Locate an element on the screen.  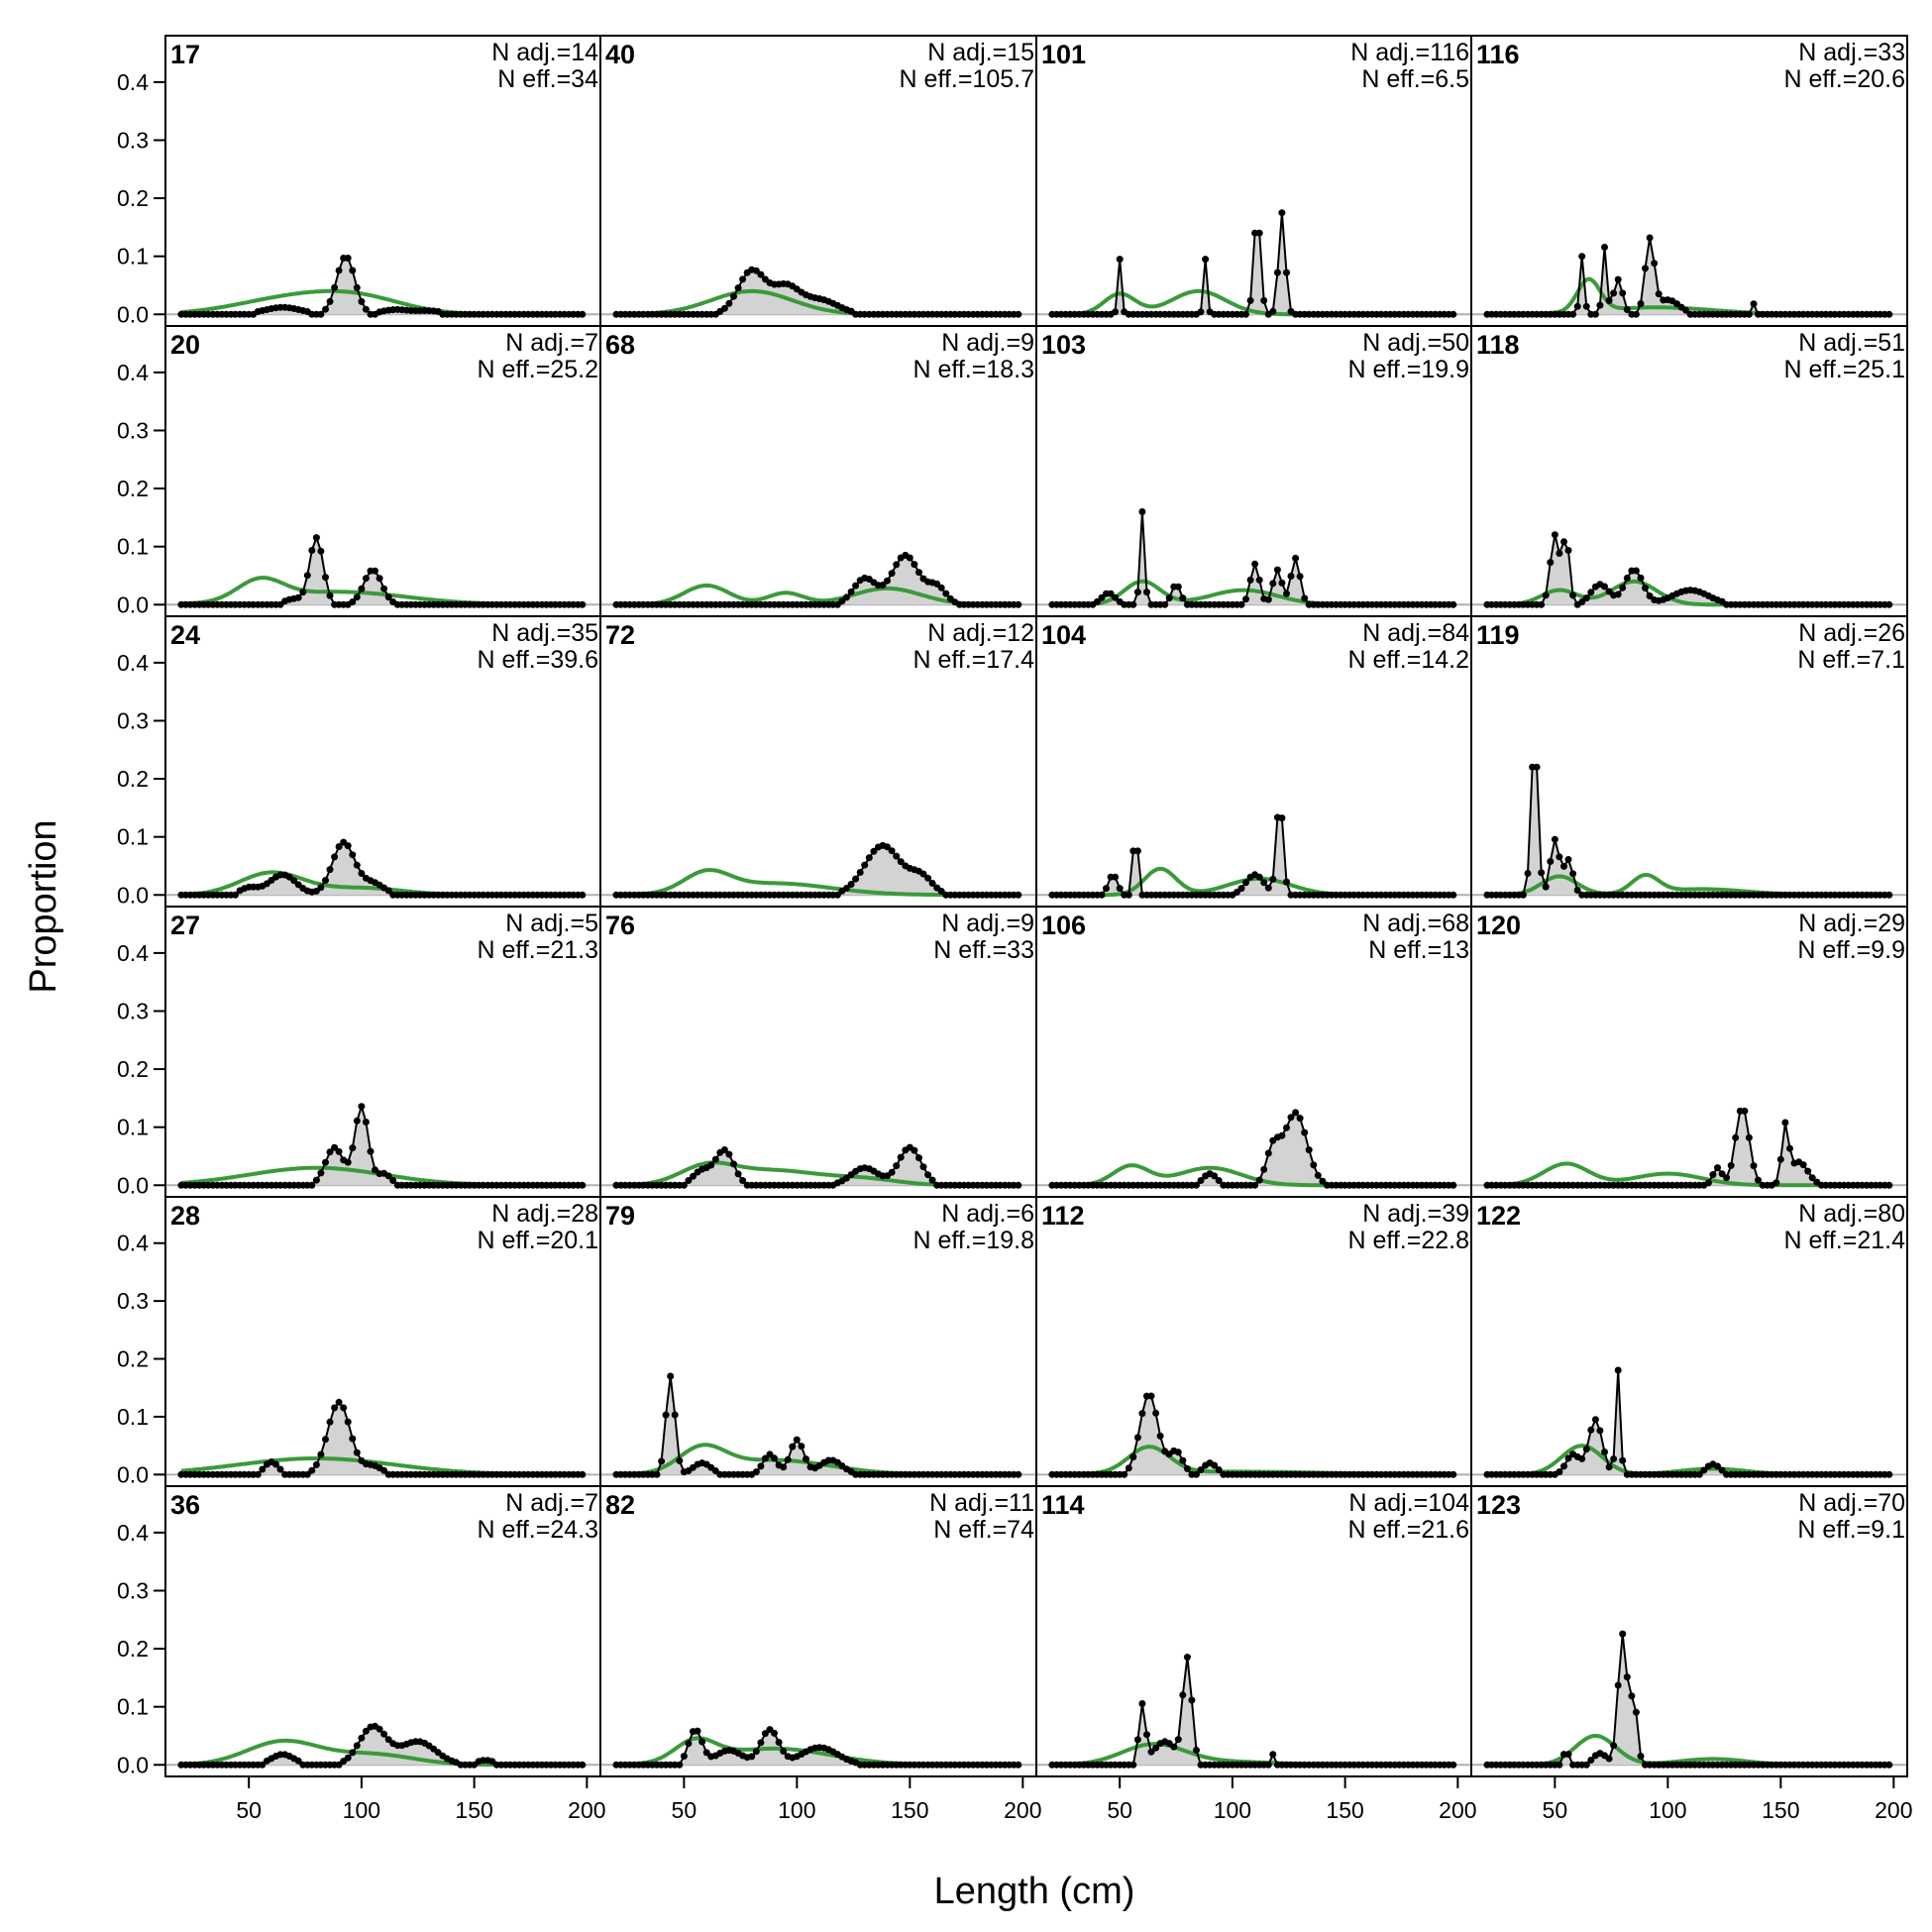
panel-label: 116 is located at coordinates (1498, 55).